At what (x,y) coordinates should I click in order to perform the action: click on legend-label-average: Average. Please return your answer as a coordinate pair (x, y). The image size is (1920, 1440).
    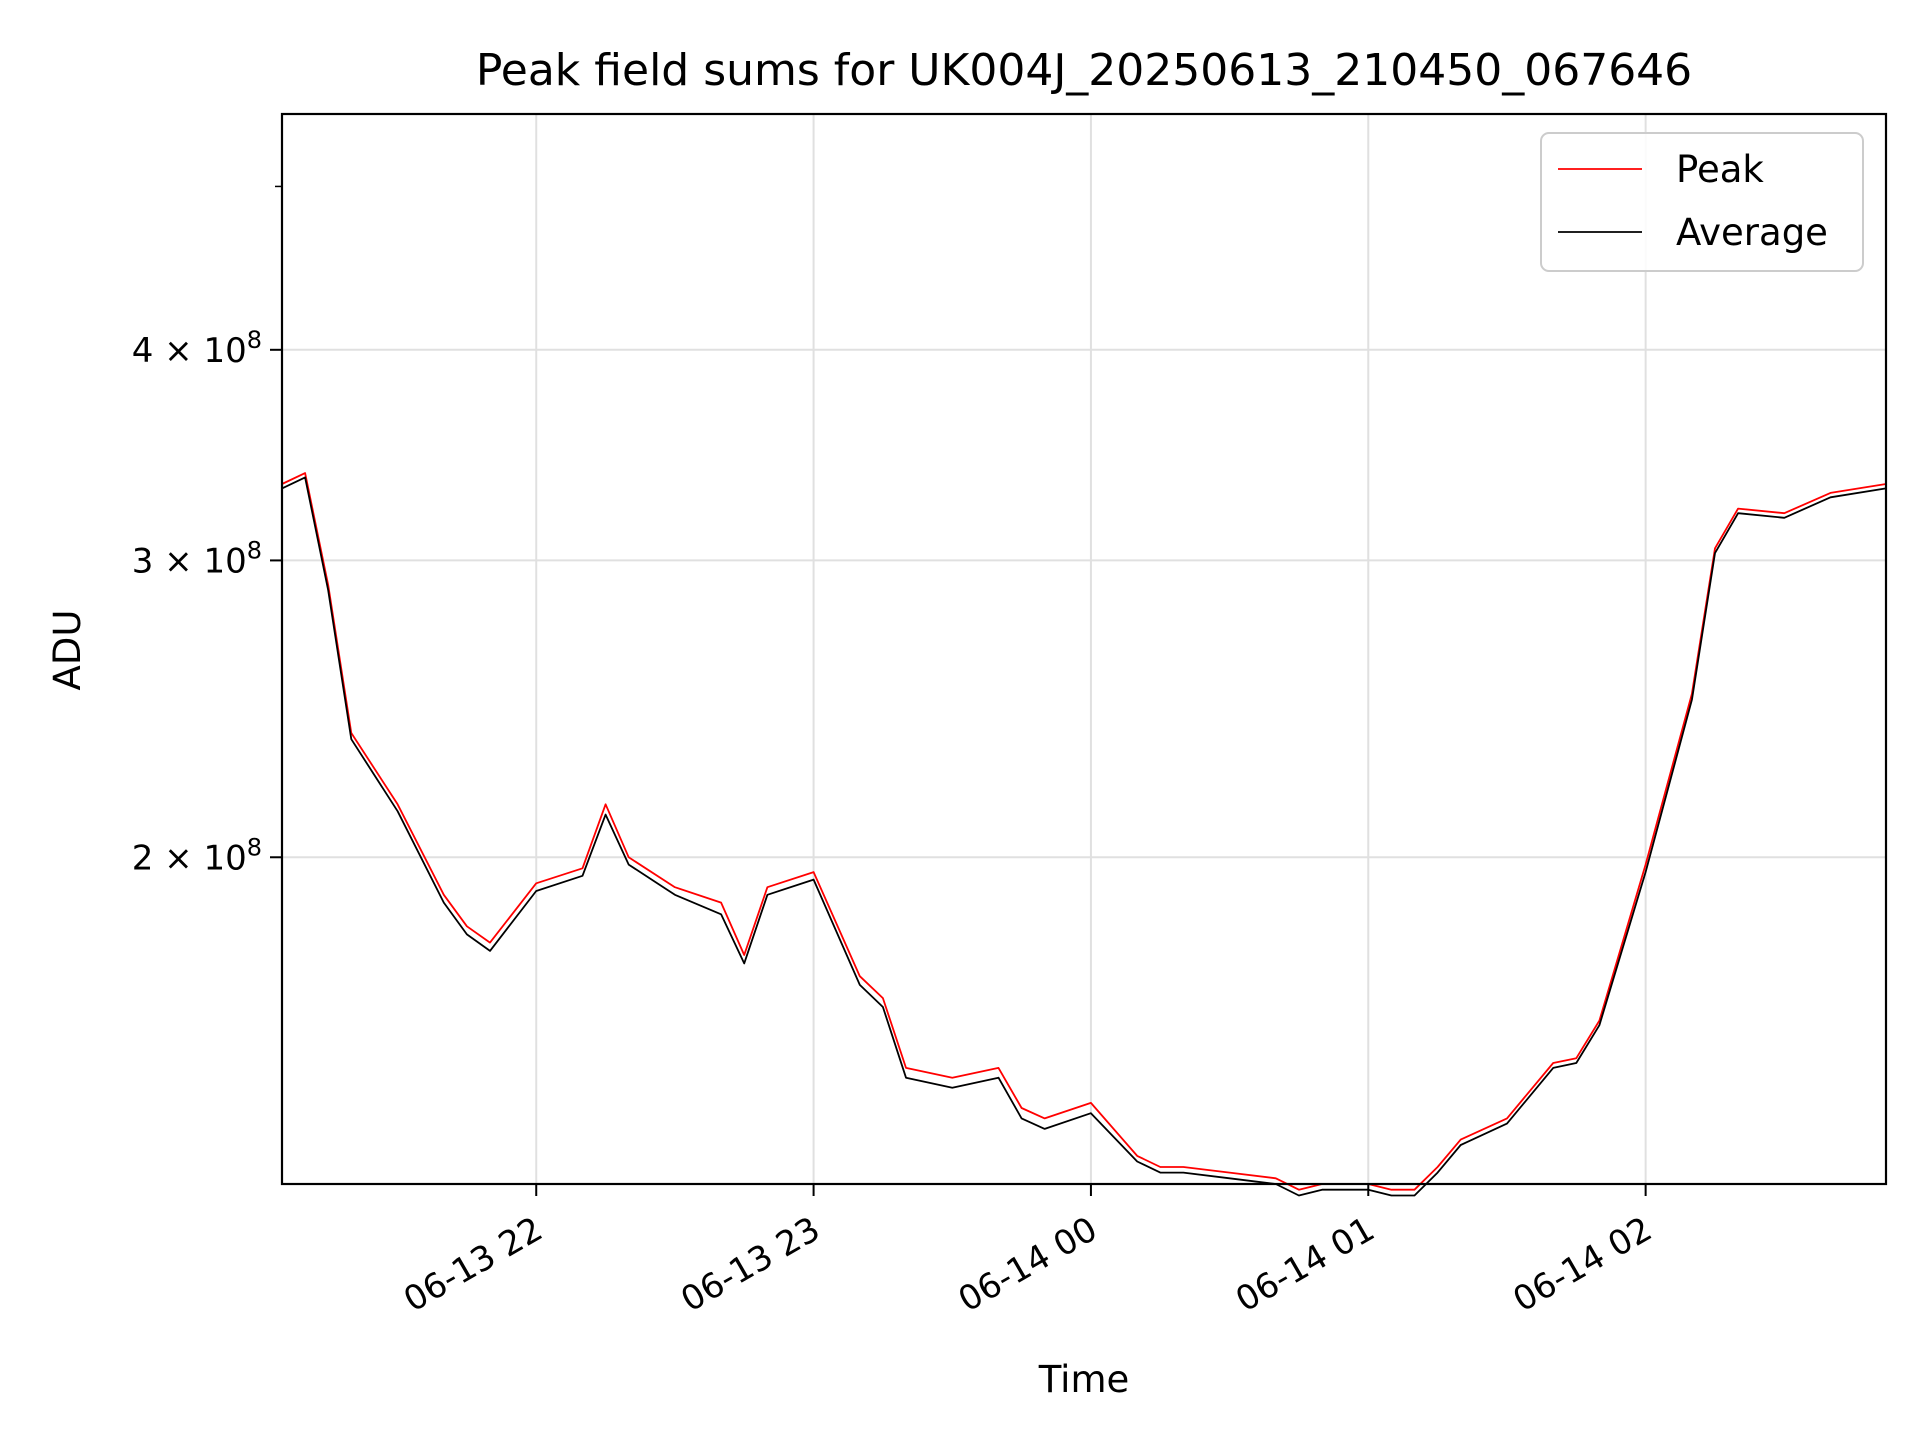
    Looking at the image, I should click on (1752, 232).